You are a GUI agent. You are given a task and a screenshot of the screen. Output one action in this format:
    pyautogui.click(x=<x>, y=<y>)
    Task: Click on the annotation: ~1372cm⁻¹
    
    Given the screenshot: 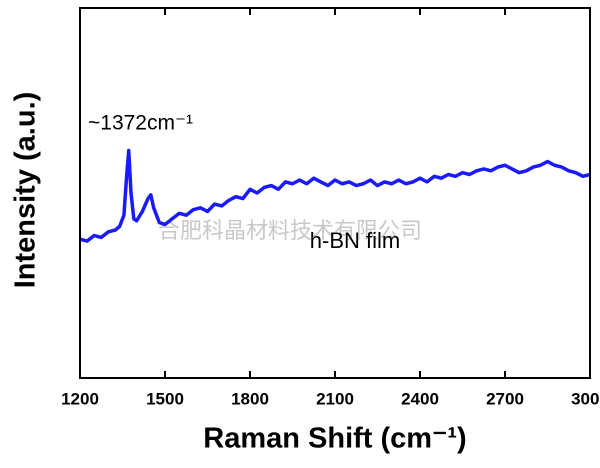 What is the action you would take?
    pyautogui.click(x=140, y=123)
    